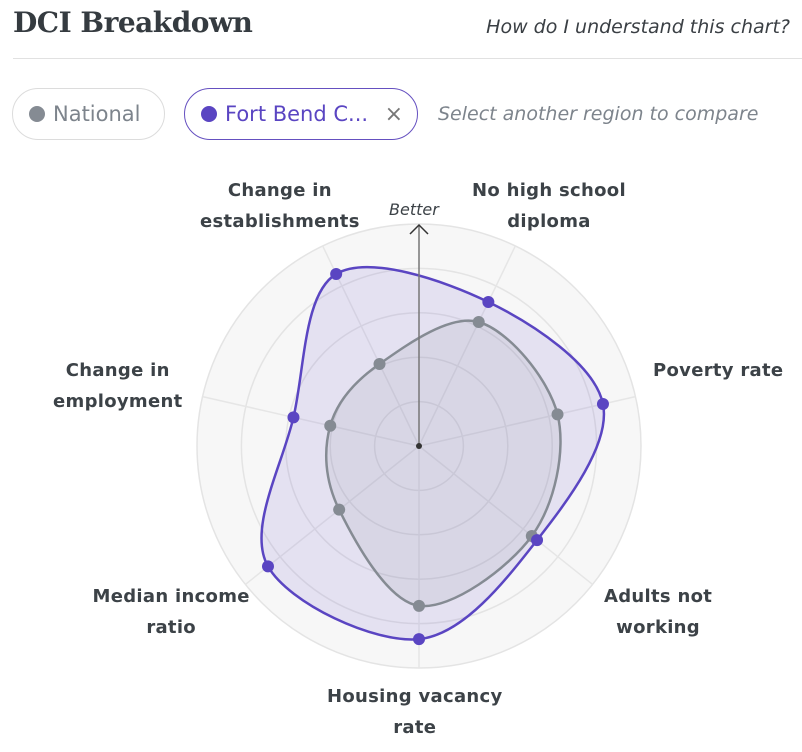 Image resolution: width=802 pixels, height=752 pixels. Describe the element at coordinates (598, 114) in the screenshot. I see `compare-region-select: Select another region to compare` at that location.